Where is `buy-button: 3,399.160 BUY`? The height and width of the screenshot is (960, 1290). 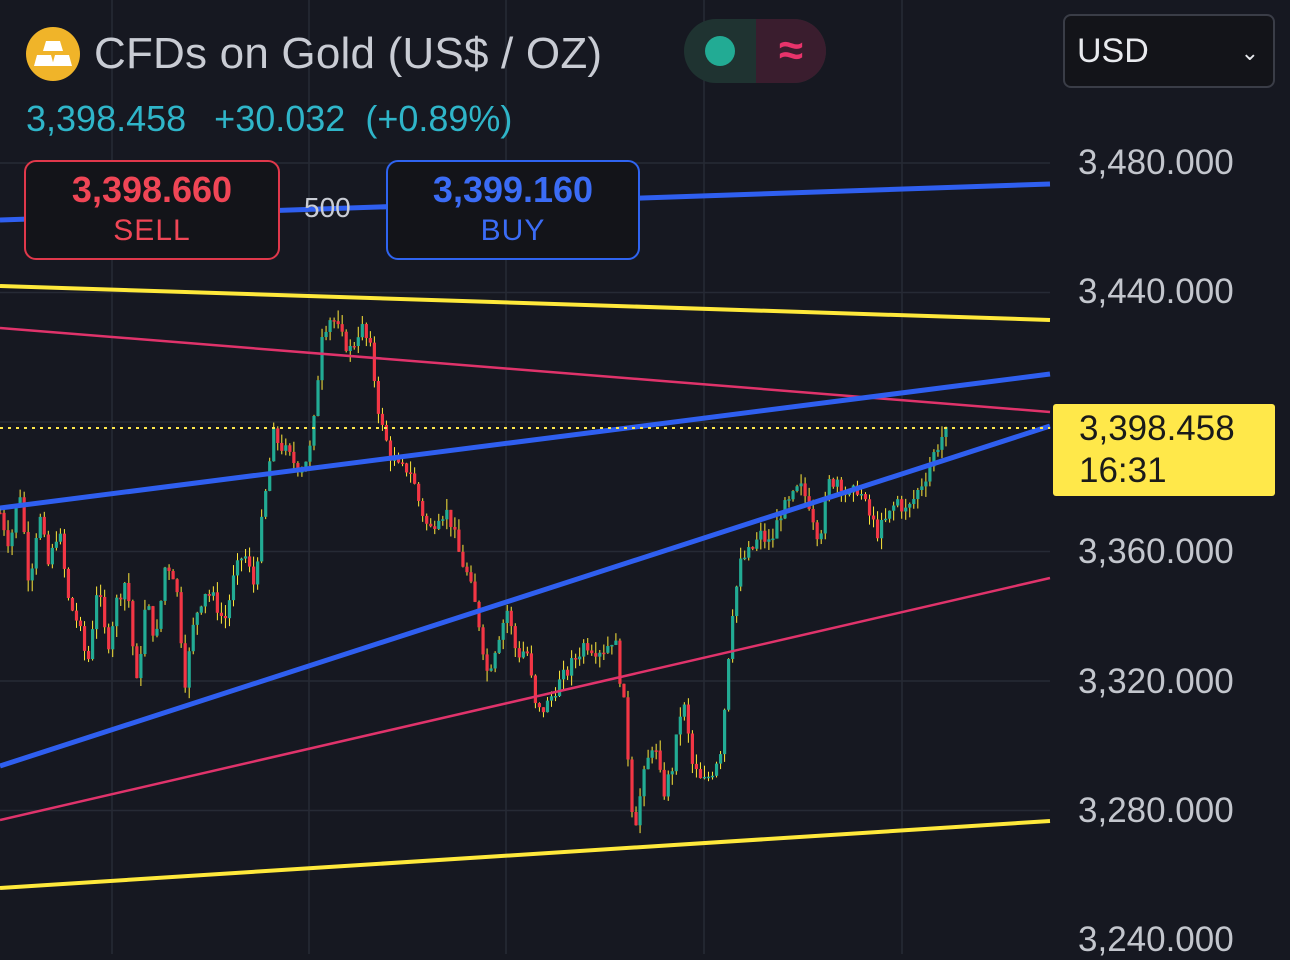 buy-button: 3,399.160 BUY is located at coordinates (513, 210).